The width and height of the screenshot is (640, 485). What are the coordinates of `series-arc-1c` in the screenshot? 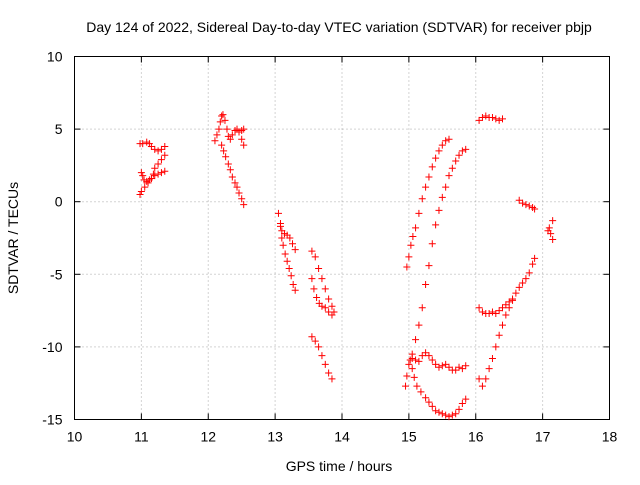 It's located at (153, 168).